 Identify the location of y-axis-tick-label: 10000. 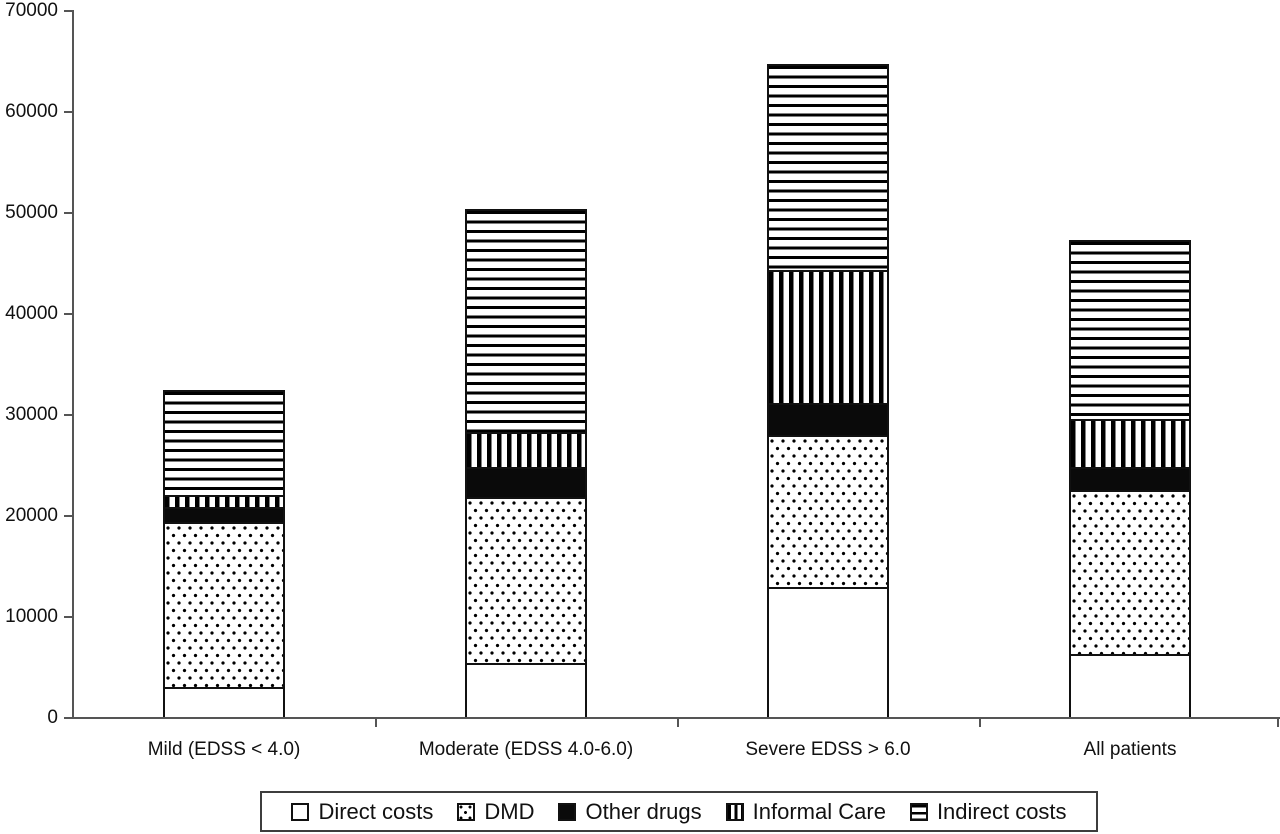
(31, 616).